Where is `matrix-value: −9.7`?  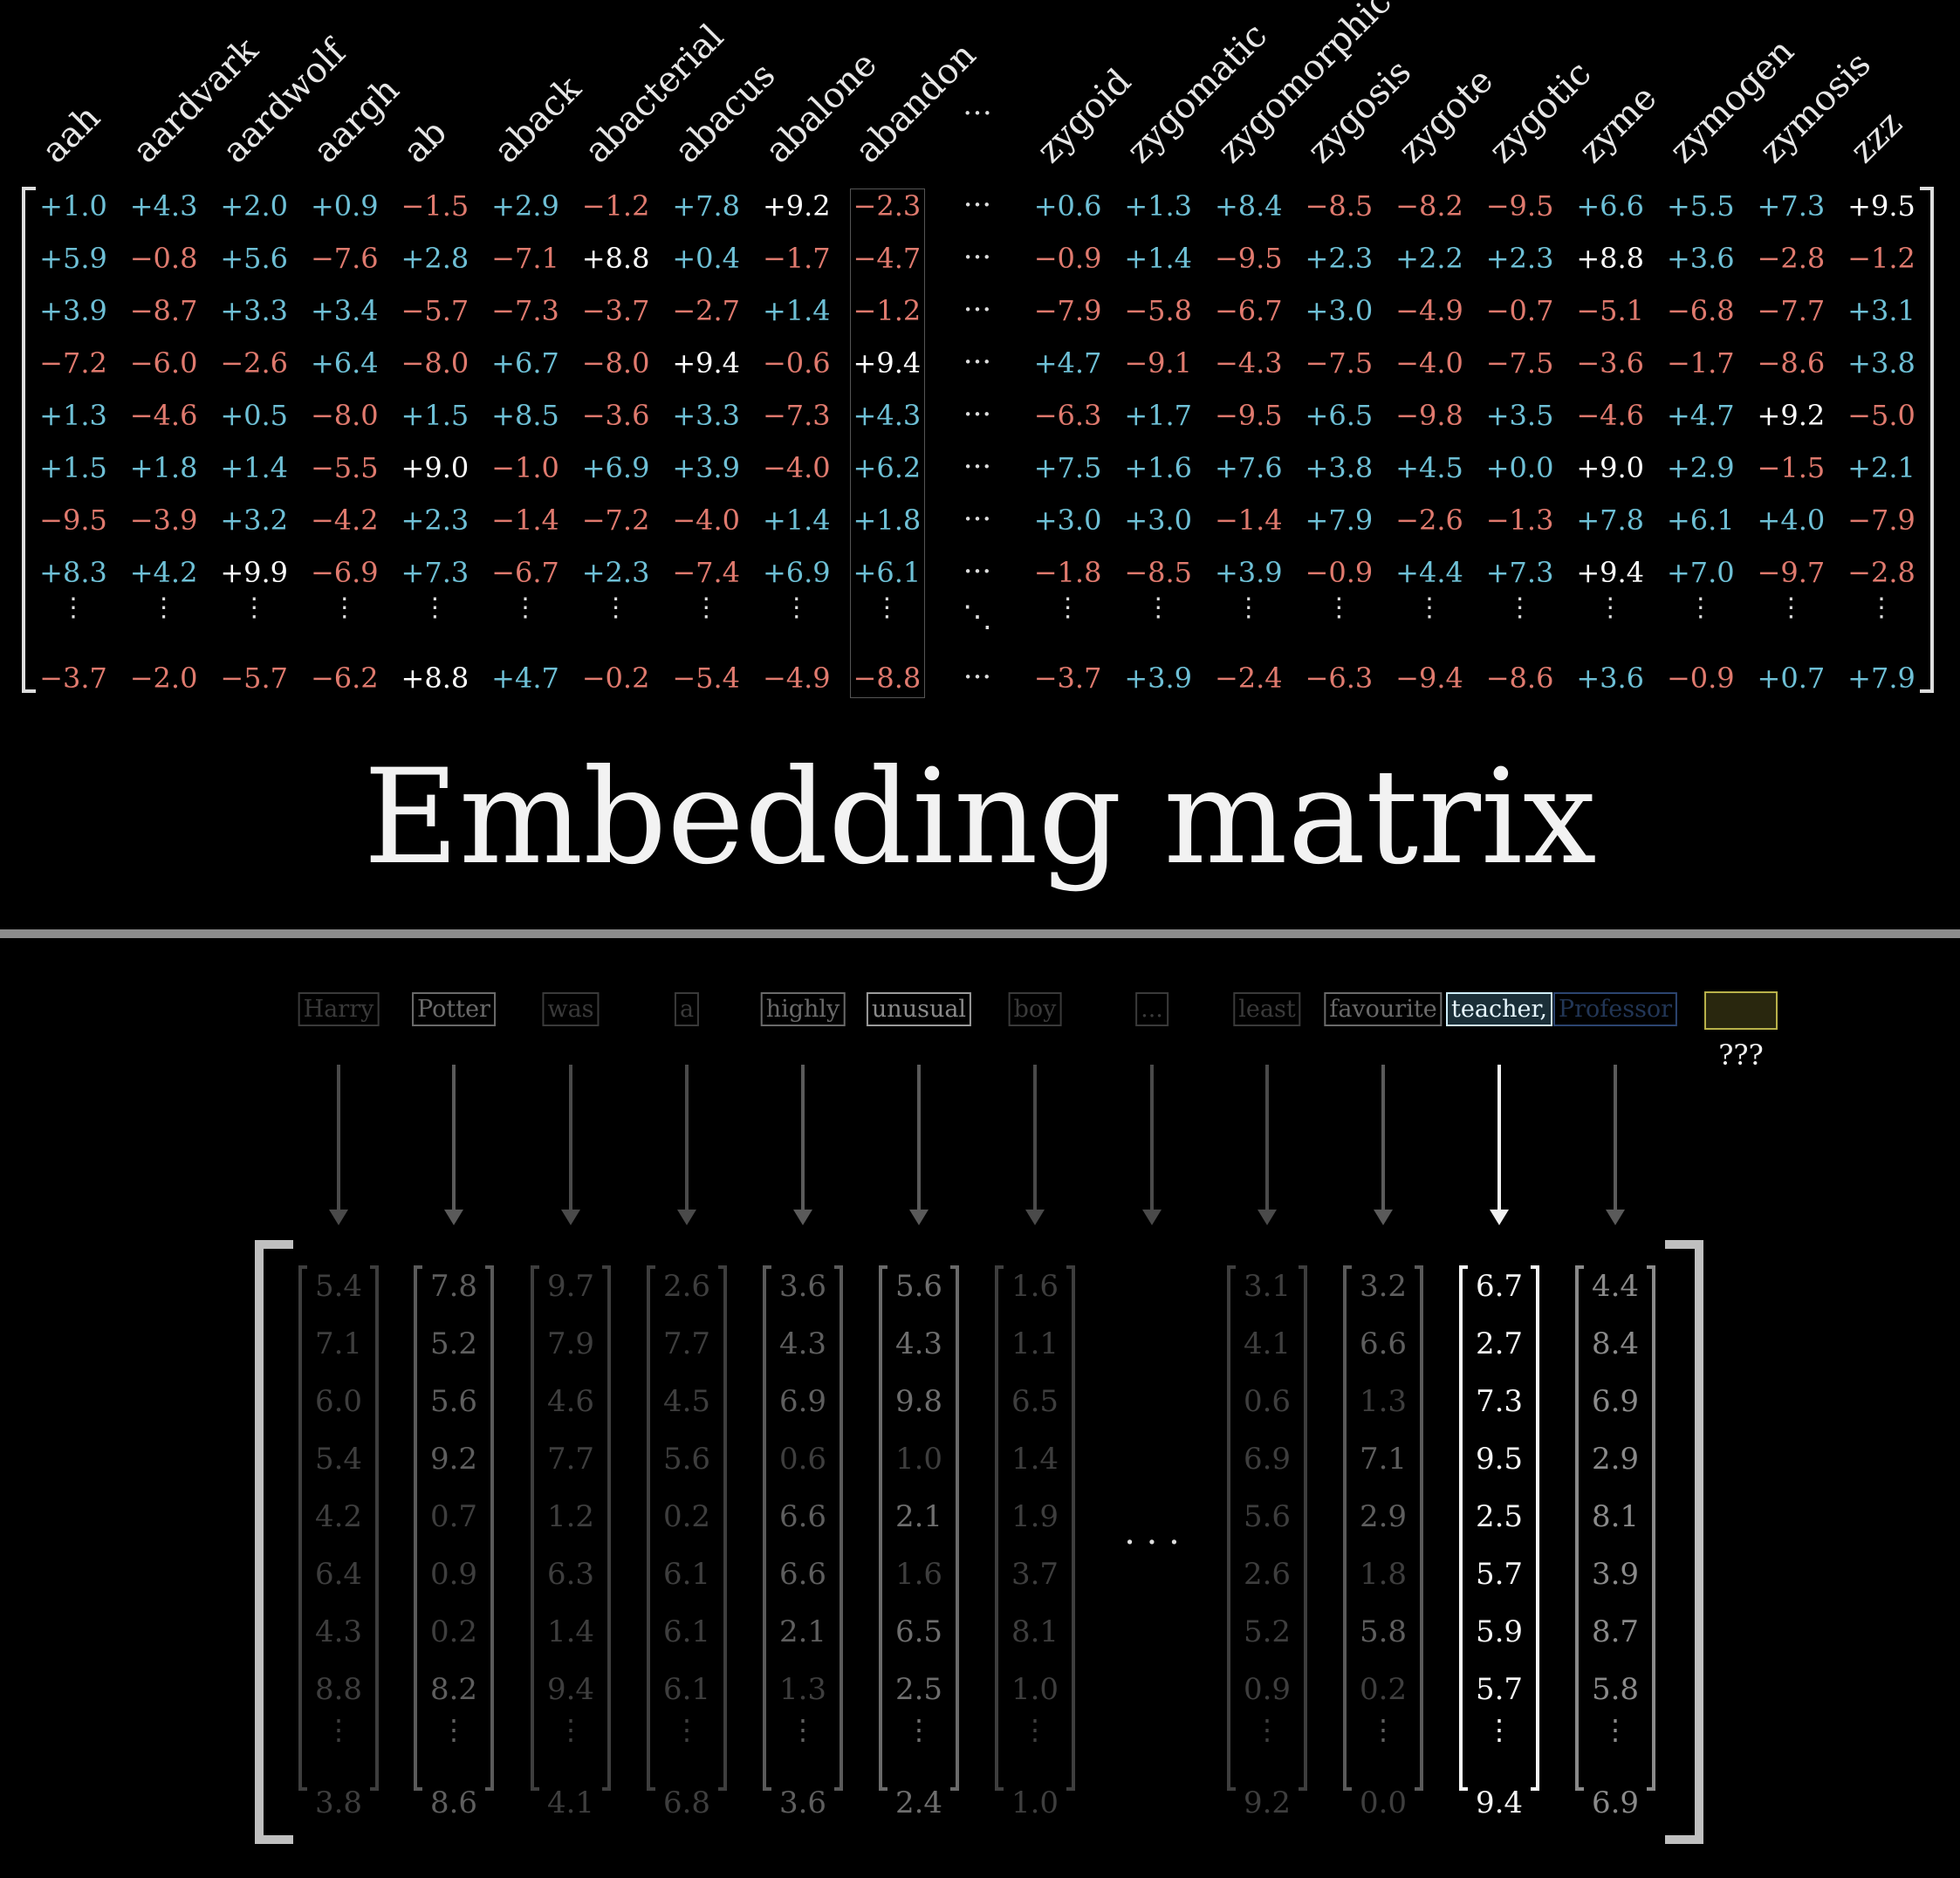 matrix-value: −9.7 is located at coordinates (1792, 572).